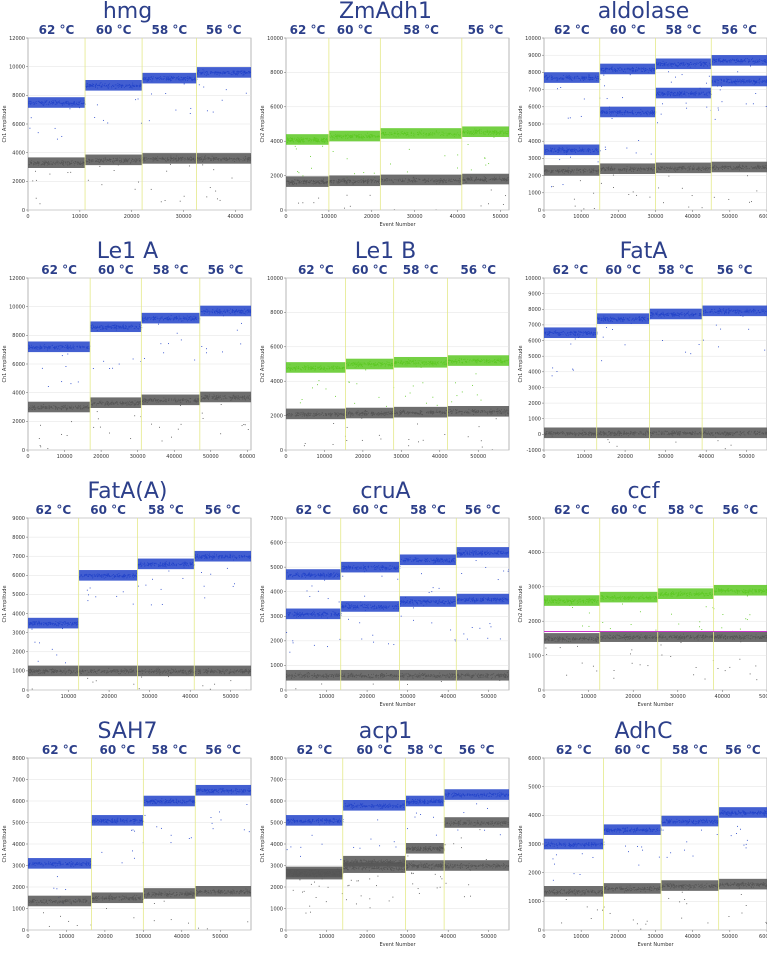 The height and width of the screenshot is (961, 767). I want to click on droplet-cluster, so click(139, 179).